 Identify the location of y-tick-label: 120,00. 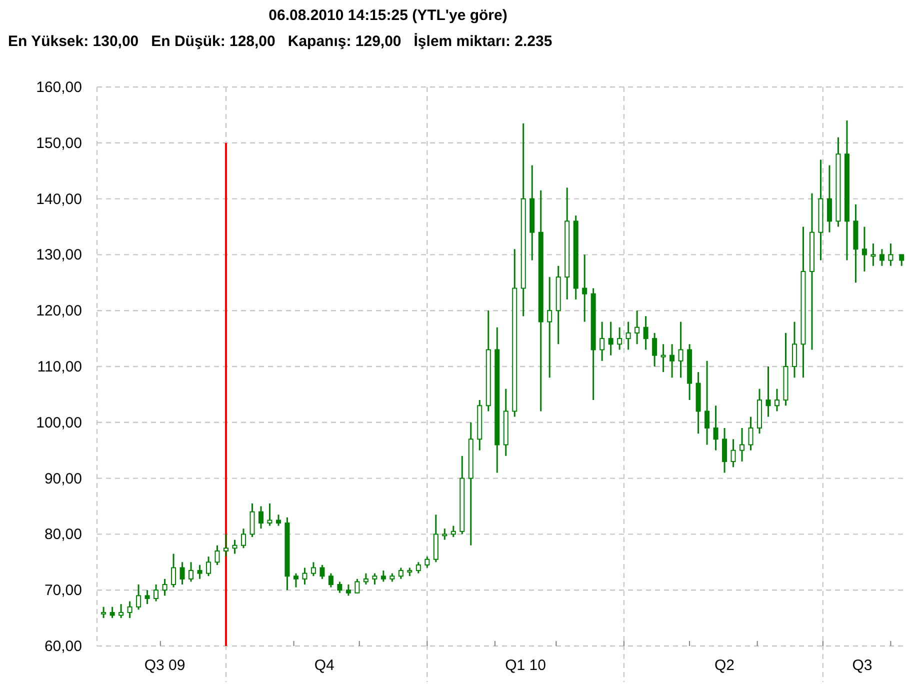
(59, 311).